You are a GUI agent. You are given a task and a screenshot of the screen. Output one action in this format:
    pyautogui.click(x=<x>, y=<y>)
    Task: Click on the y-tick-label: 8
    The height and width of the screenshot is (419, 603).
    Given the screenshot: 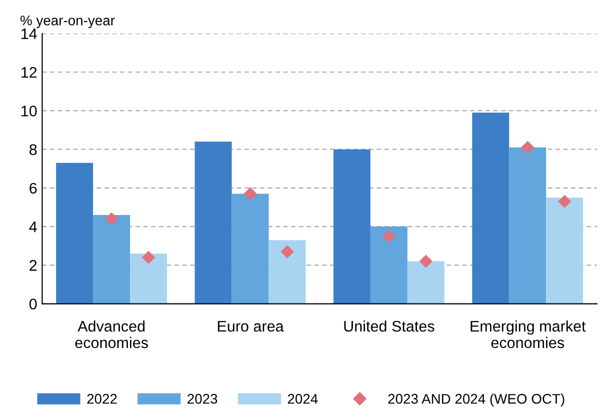 What is the action you would take?
    pyautogui.click(x=33, y=150)
    